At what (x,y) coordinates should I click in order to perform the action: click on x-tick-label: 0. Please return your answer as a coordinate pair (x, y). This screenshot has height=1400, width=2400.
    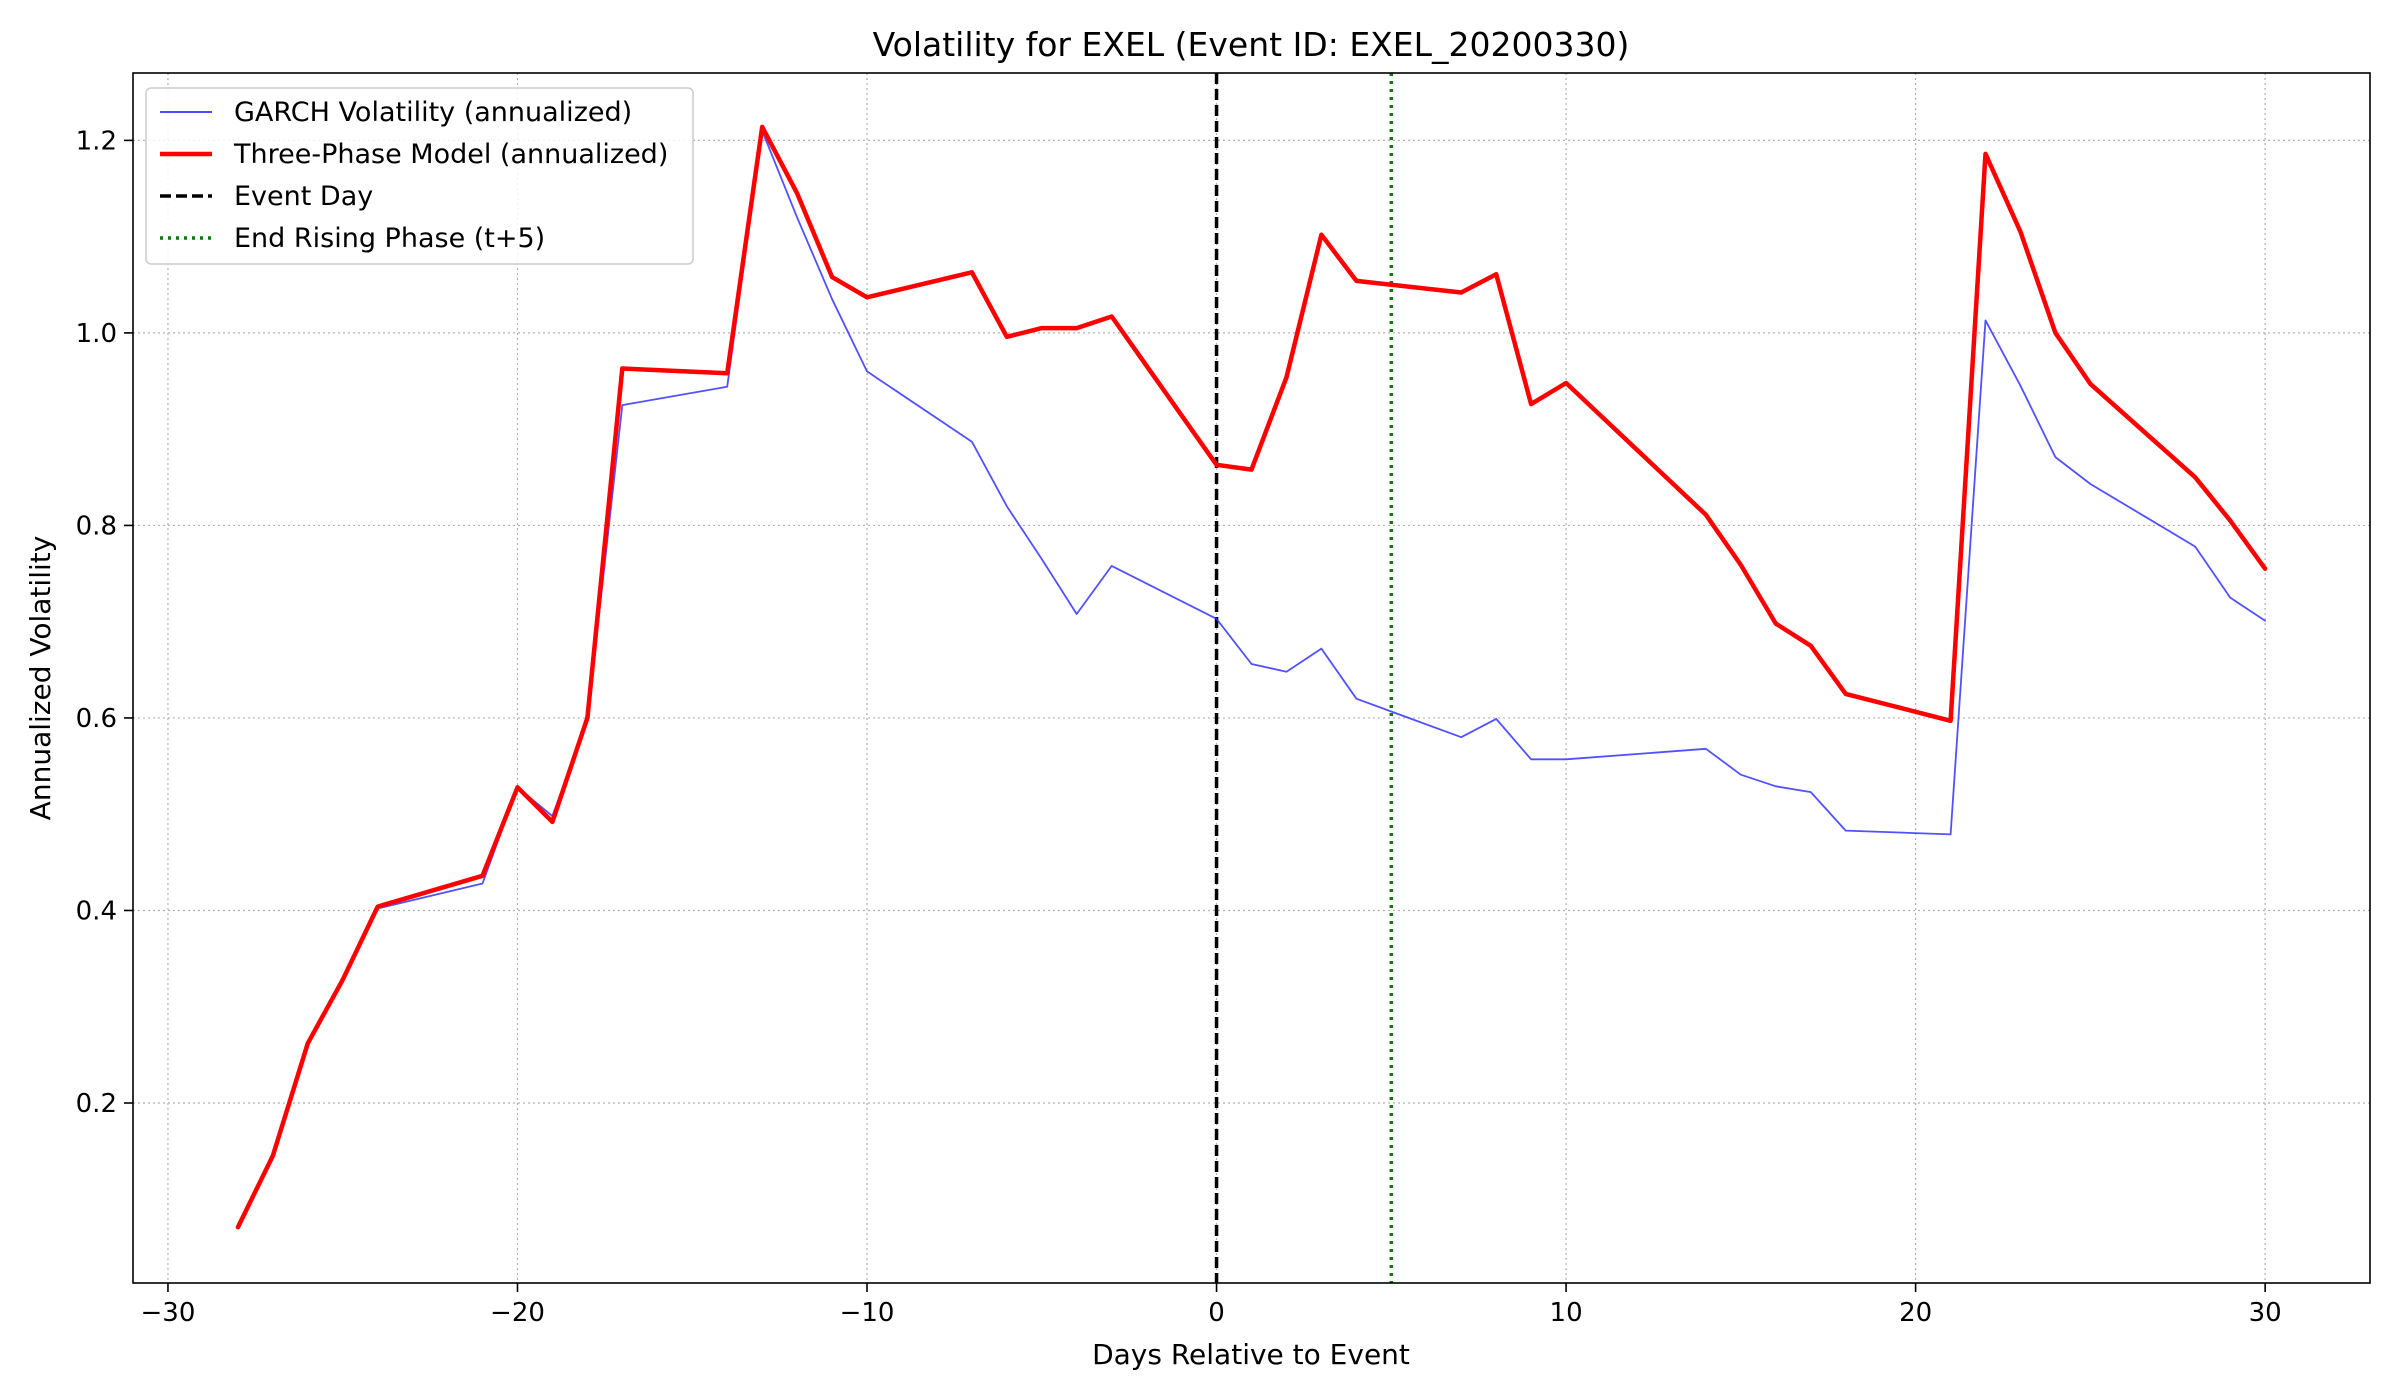
    Looking at the image, I should click on (1216, 1313).